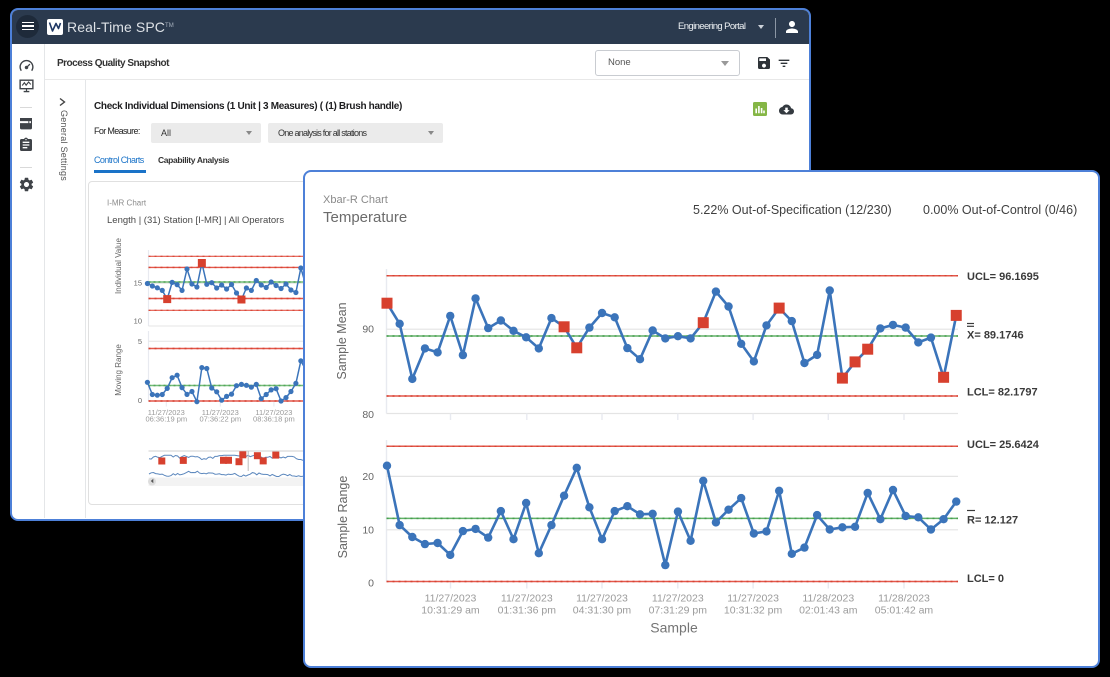 The image size is (1110, 677). What do you see at coordinates (368, 477) in the screenshot?
I see `svg-text: 20` at bounding box center [368, 477].